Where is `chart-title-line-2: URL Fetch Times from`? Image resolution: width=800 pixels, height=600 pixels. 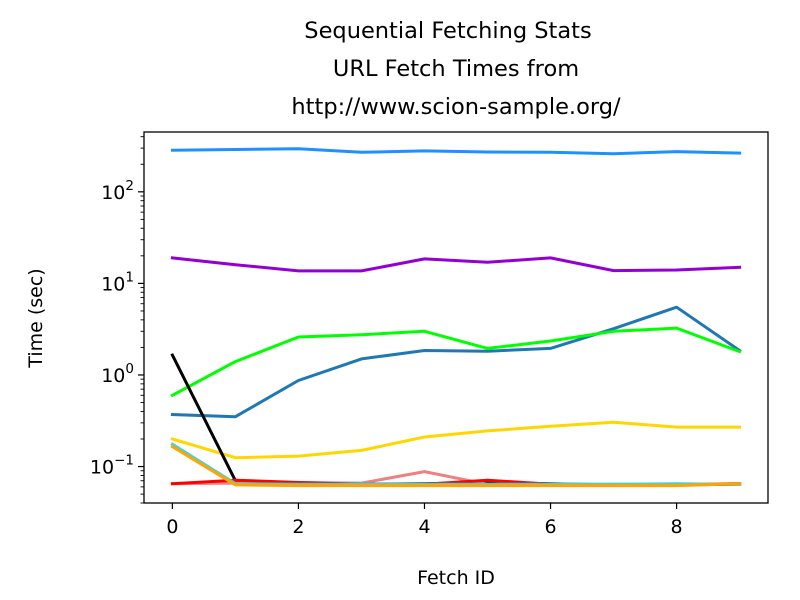
chart-title-line-2: URL Fetch Times from is located at coordinates (456, 69).